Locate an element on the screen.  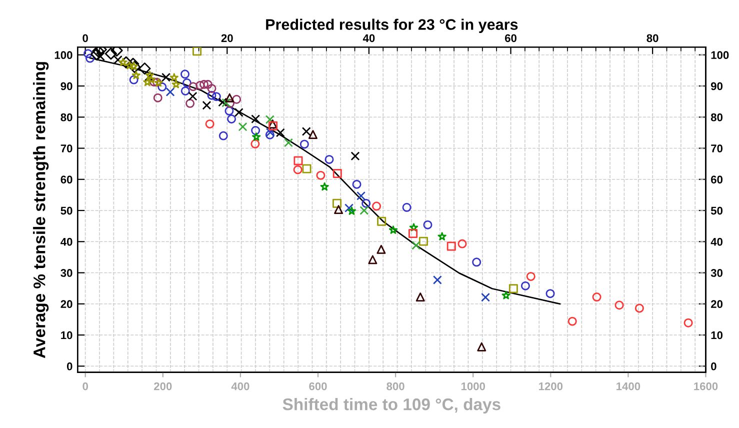
y-tick-label: 60 is located at coordinates (66, 180).